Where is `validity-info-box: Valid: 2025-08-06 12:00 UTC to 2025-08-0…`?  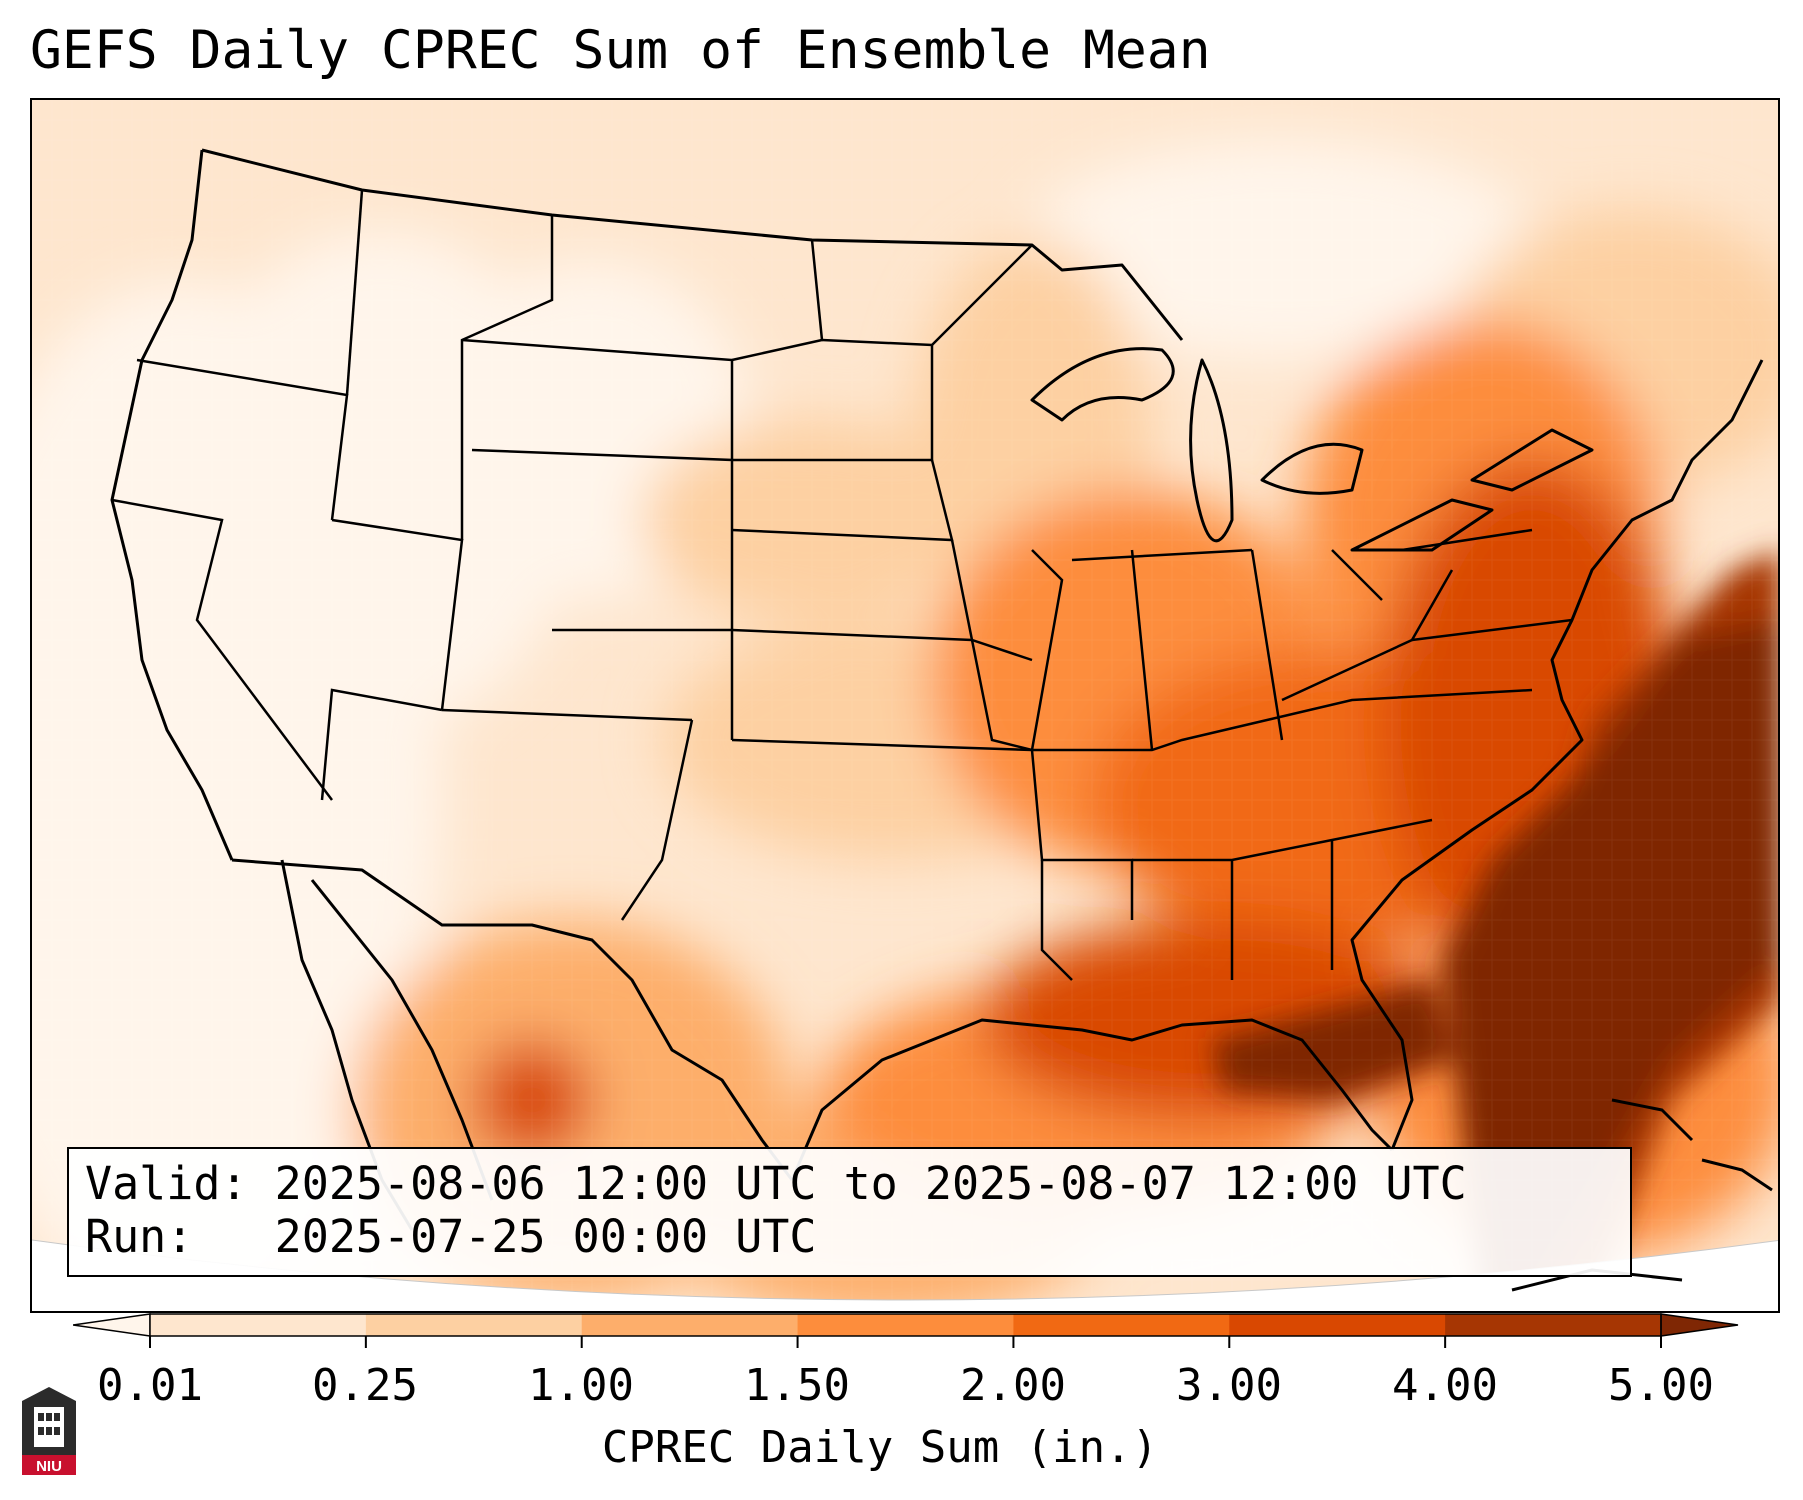 validity-info-box: Valid: 2025-08-06 12:00 UTC to 2025-08-0… is located at coordinates (849, 1212).